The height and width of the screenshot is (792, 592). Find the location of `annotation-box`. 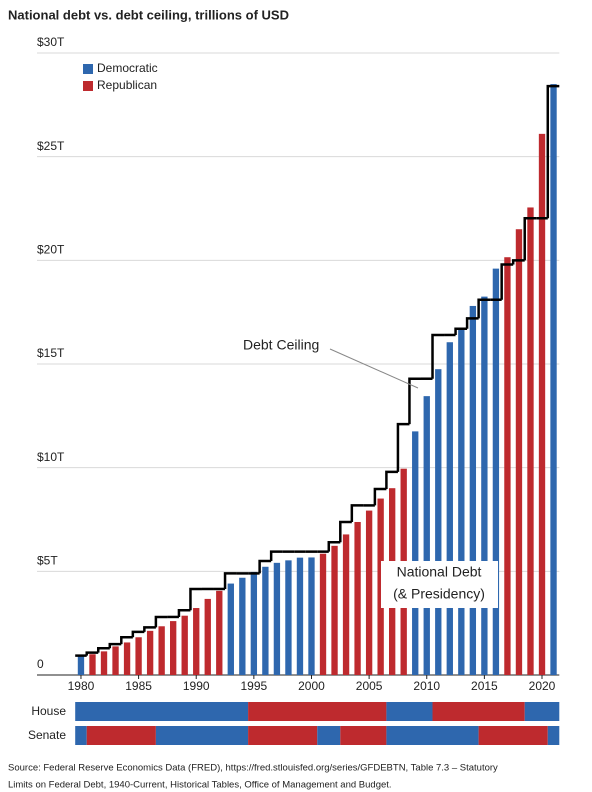

annotation-box is located at coordinates (439, 584).